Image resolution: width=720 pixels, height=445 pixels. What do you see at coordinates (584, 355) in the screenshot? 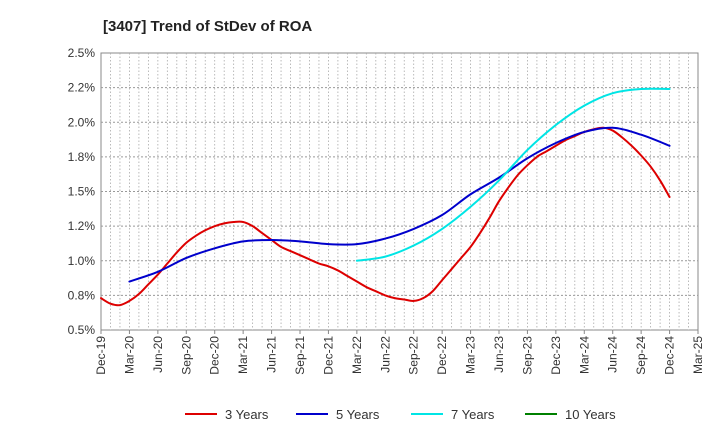
I see `x-tick-label: Mar-24` at bounding box center [584, 355].